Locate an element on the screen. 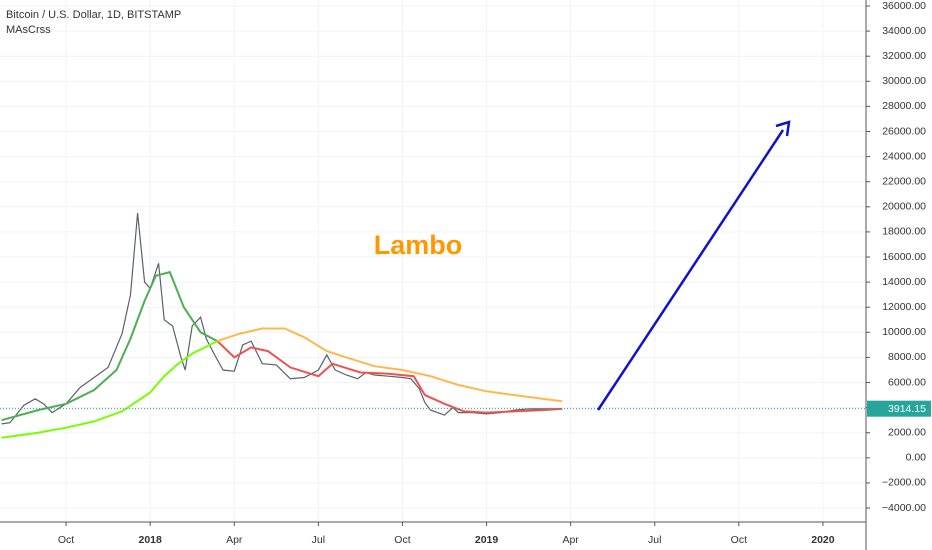 The height and width of the screenshot is (550, 932). y-tick-label: 0.00 is located at coordinates (916, 458).